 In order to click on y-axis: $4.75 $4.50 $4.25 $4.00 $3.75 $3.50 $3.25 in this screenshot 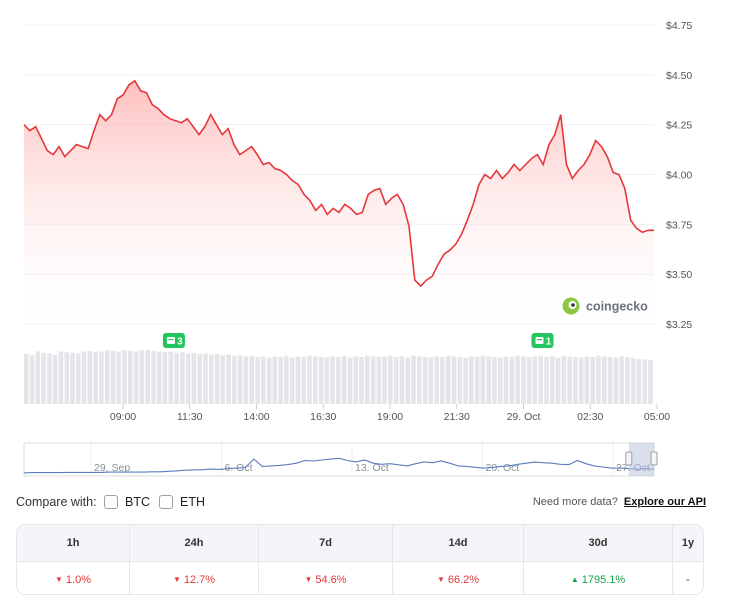, I will do `click(679, 175)`.